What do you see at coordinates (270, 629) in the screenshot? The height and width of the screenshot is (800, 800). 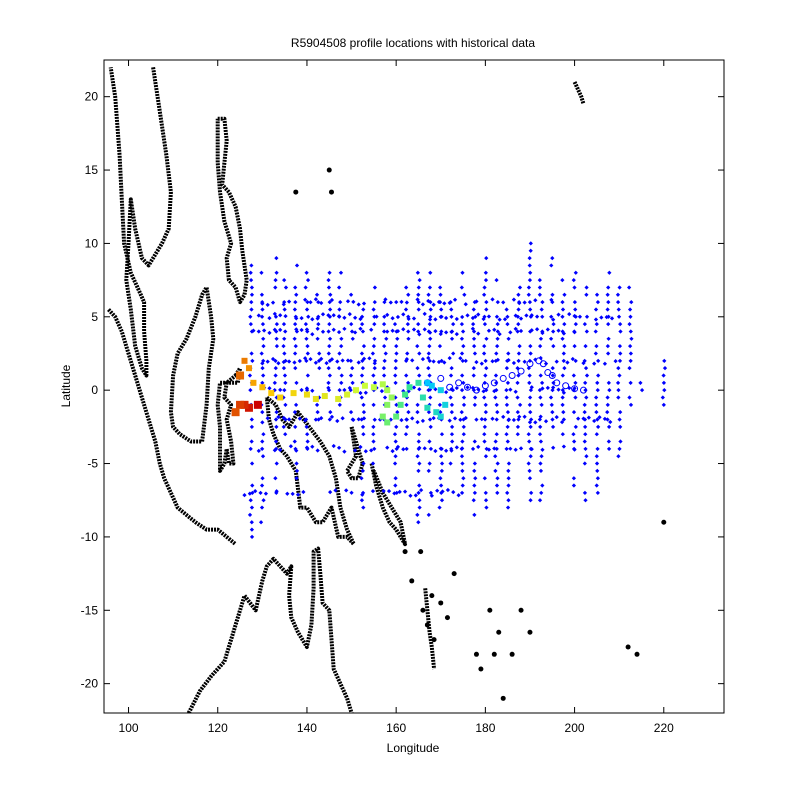 I see `coastline` at bounding box center [270, 629].